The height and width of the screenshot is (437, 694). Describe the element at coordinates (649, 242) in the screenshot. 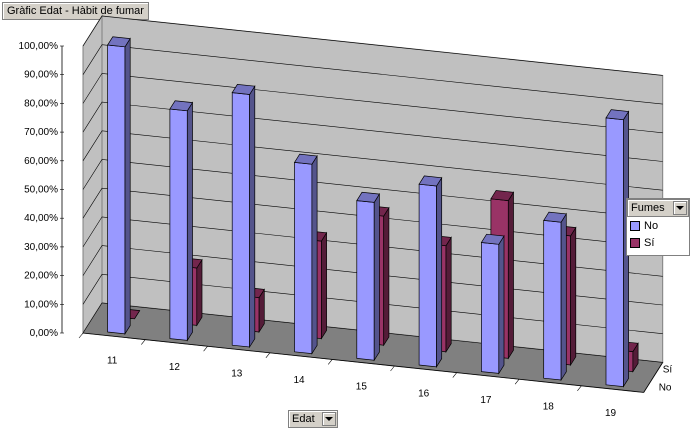

I see `legend-label-si: Sí` at that location.